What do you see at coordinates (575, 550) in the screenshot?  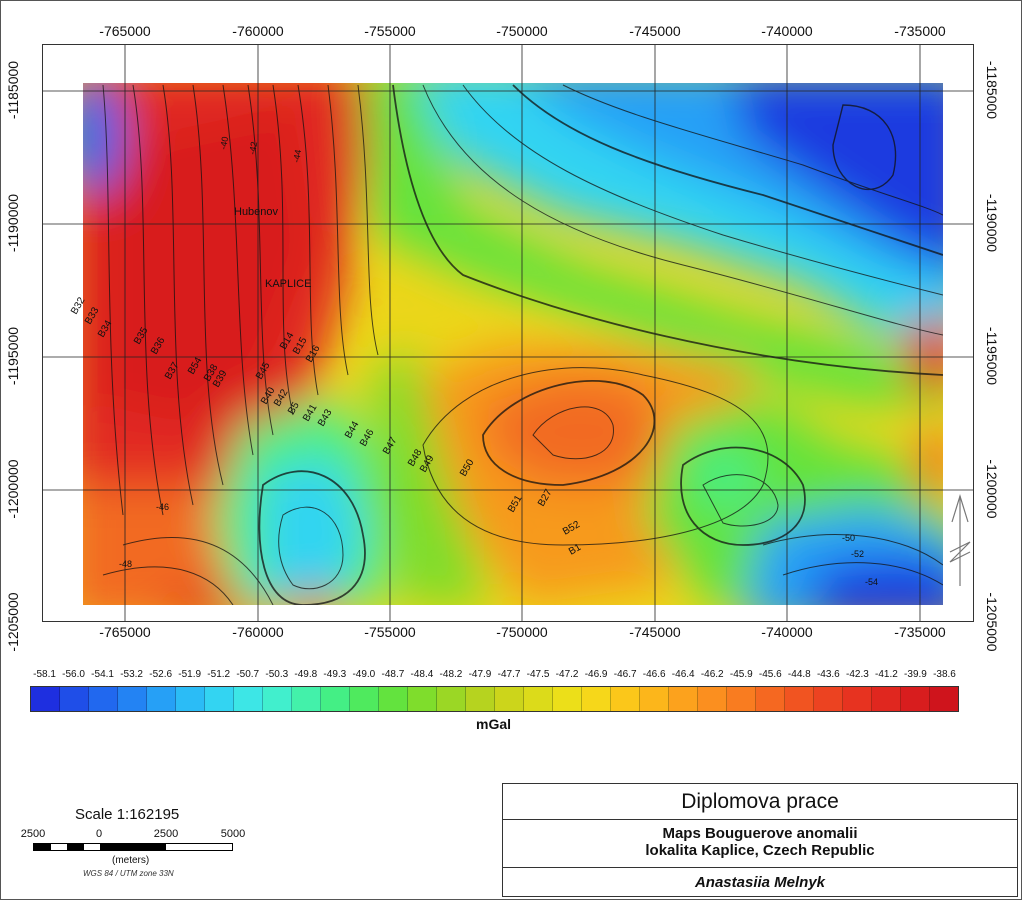 I see `station-label: B1` at bounding box center [575, 550].